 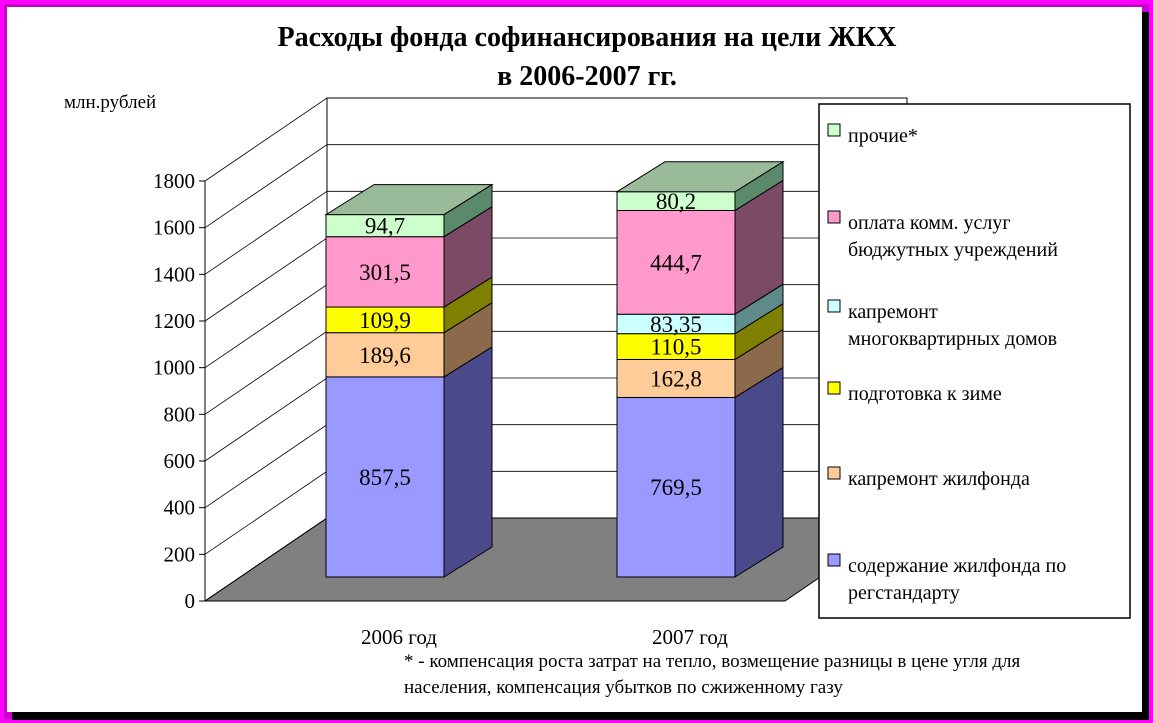 What do you see at coordinates (904, 593) in the screenshot?
I see `legend-label: регстандарту` at bounding box center [904, 593].